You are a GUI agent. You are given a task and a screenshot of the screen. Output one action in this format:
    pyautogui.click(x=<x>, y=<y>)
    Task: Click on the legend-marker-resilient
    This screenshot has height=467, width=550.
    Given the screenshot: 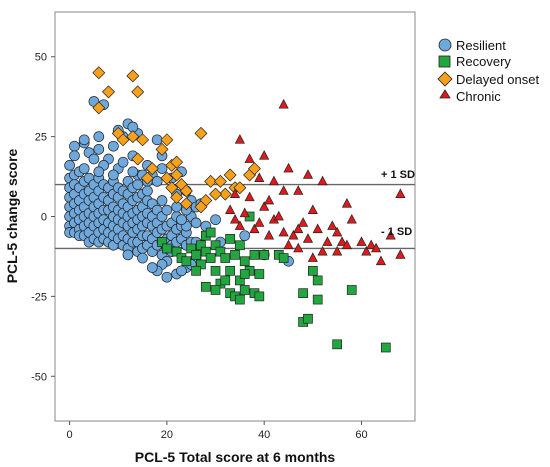 What is the action you would take?
    pyautogui.click(x=445, y=45)
    